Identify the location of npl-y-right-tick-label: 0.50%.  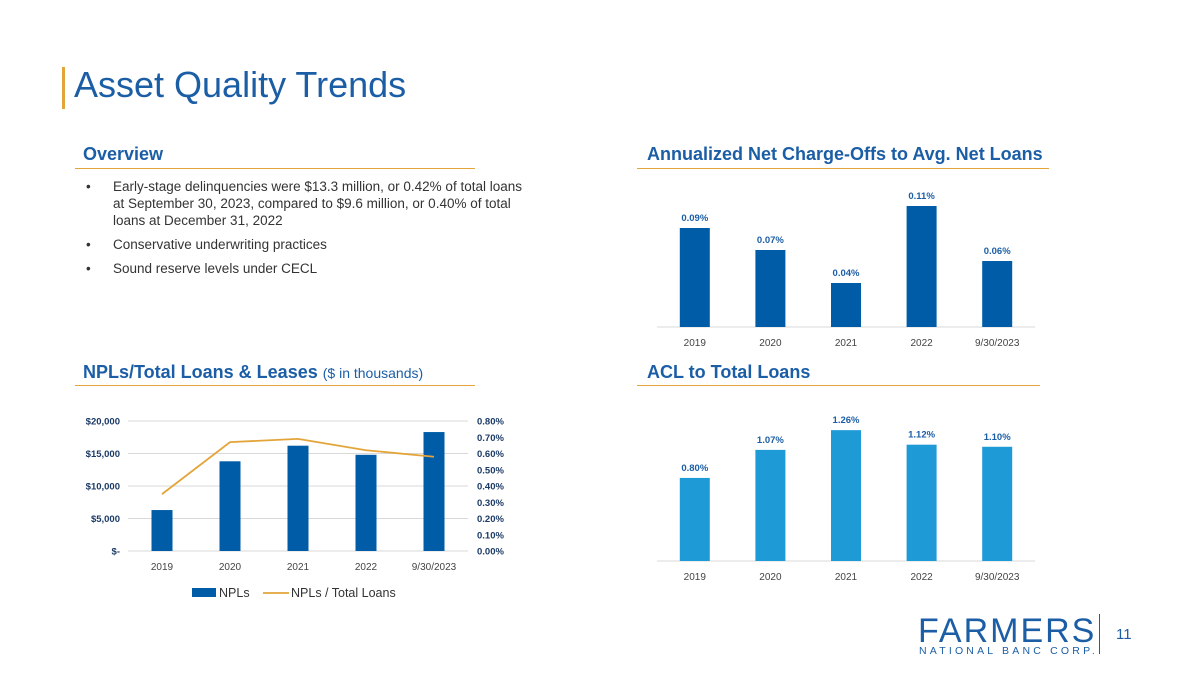
(490, 470).